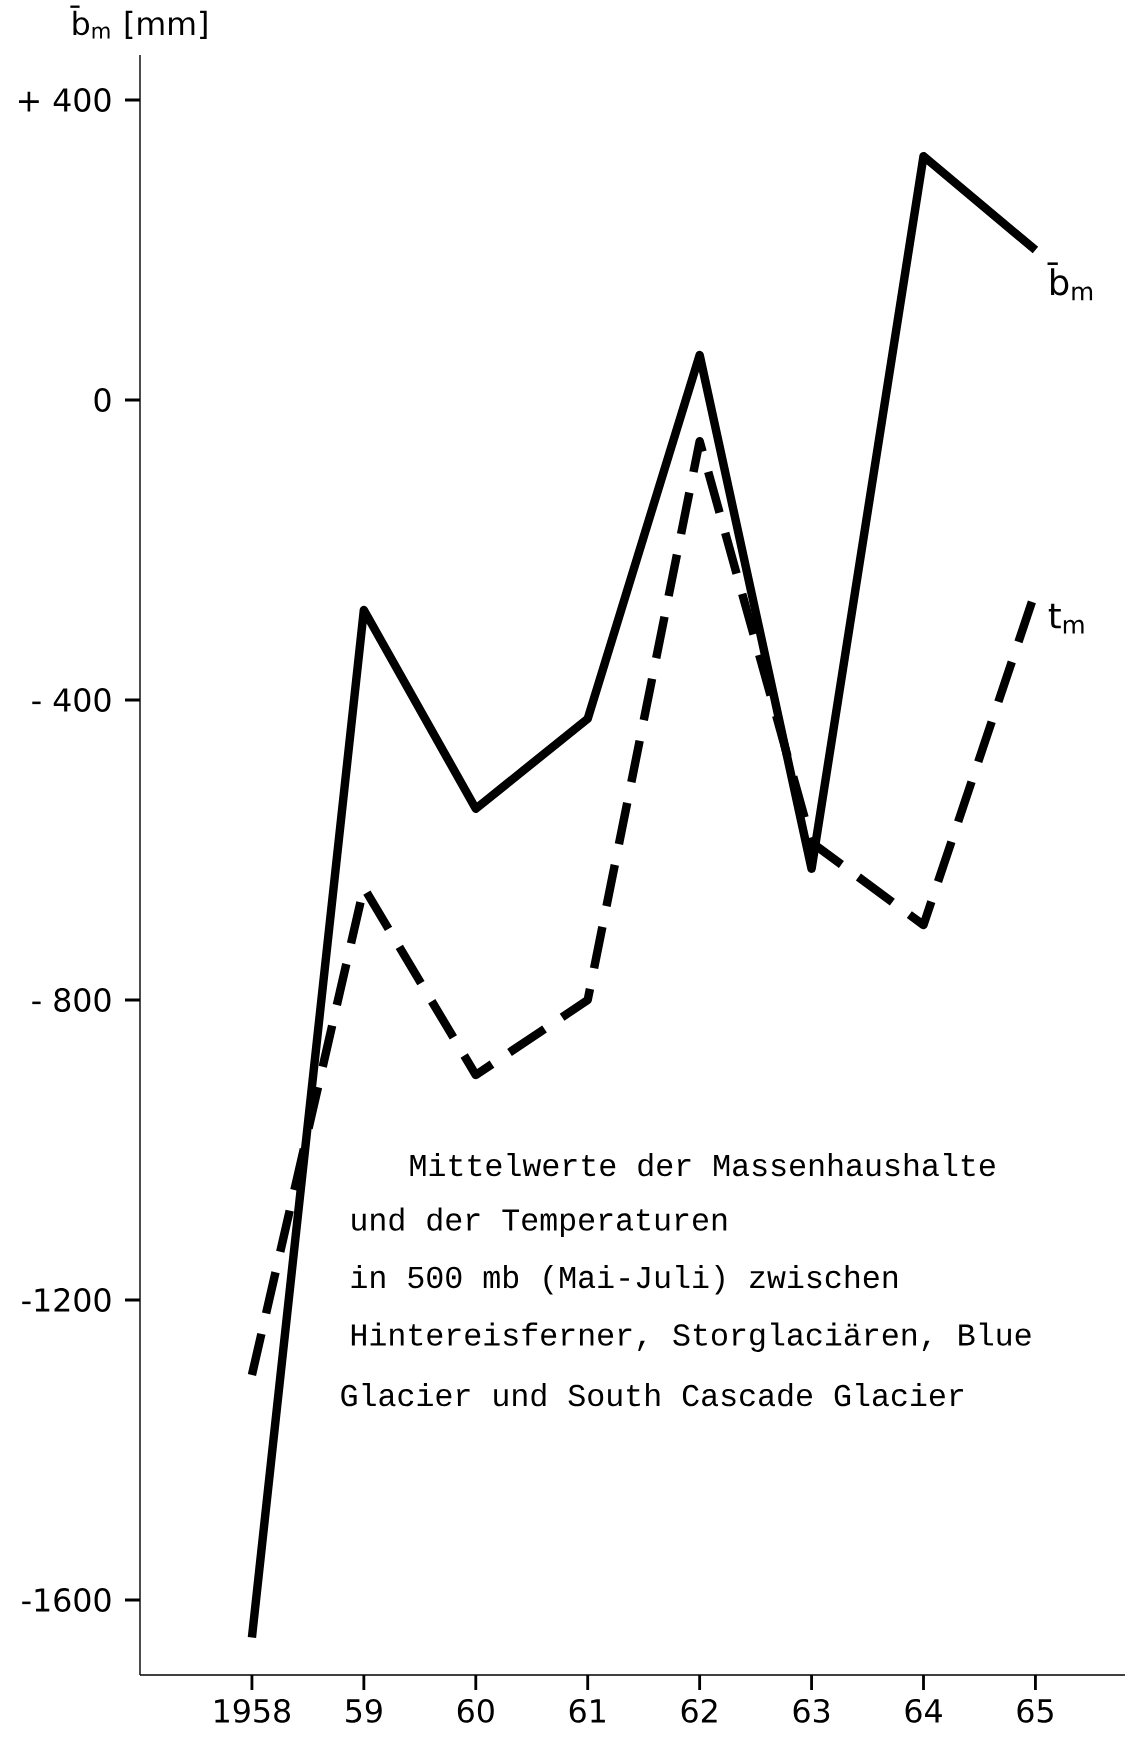 The image size is (1142, 1743). What do you see at coordinates (587, 1710) in the screenshot?
I see `x-tick-label: 61` at bounding box center [587, 1710].